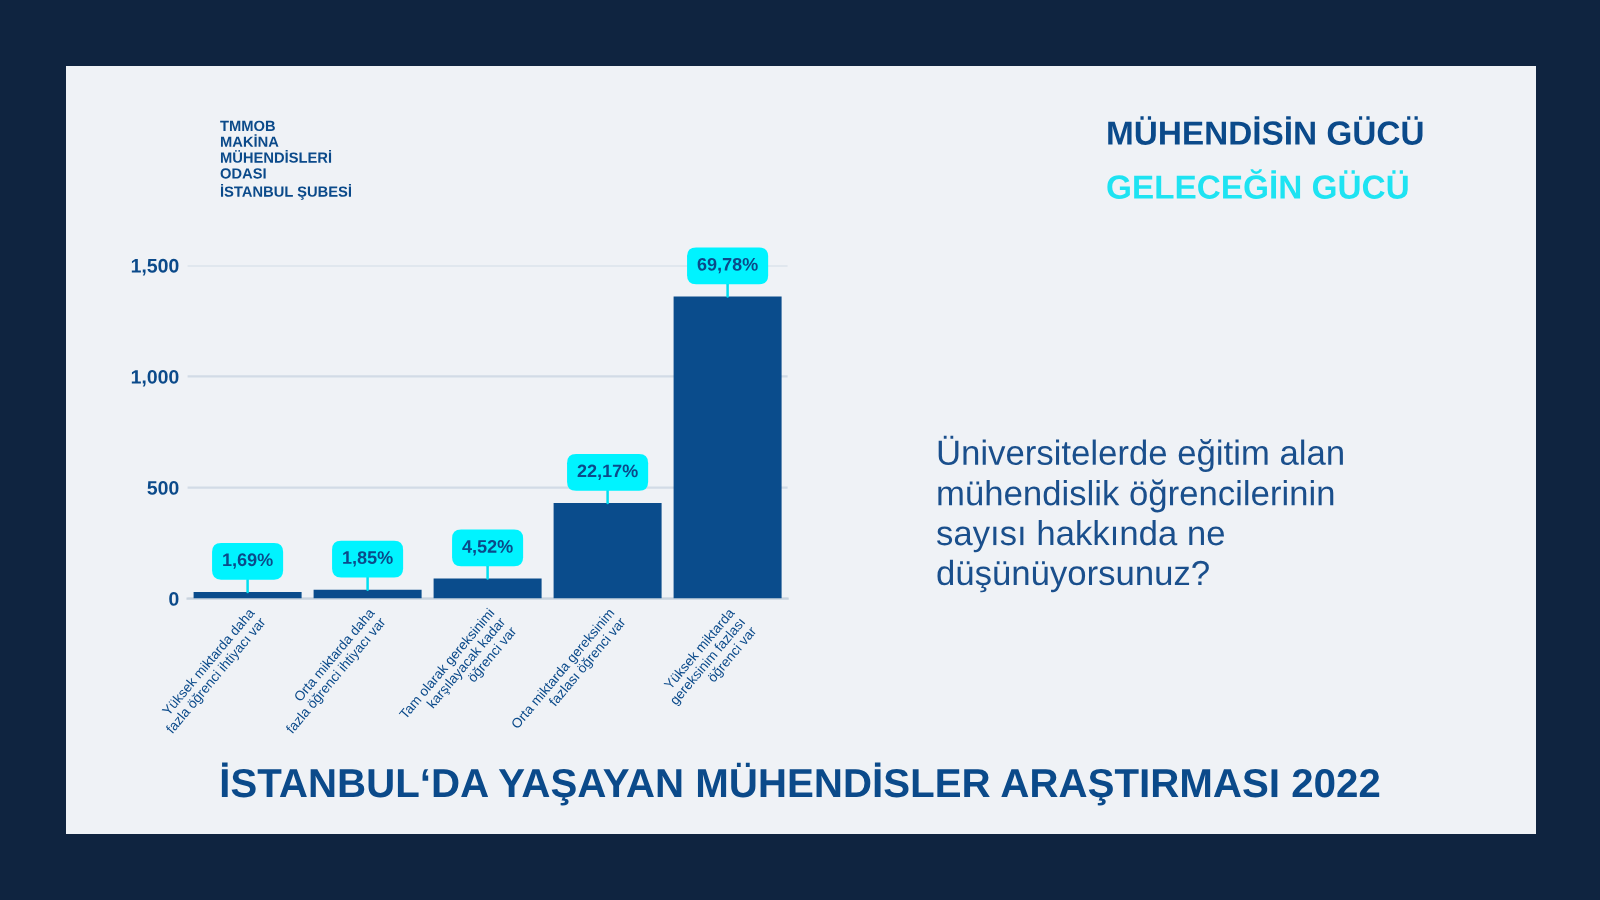 The width and height of the screenshot is (1600, 900). I want to click on y-tick-label: 0, so click(174, 599).